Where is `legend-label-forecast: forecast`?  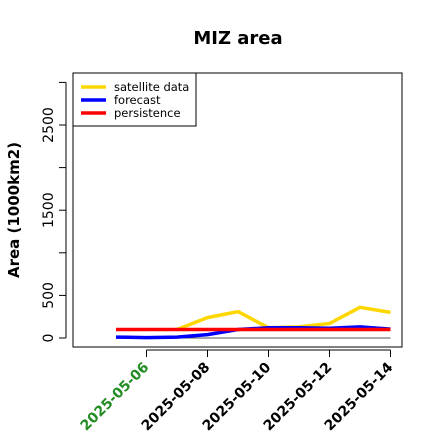
legend-label-forecast: forecast is located at coordinates (137, 100).